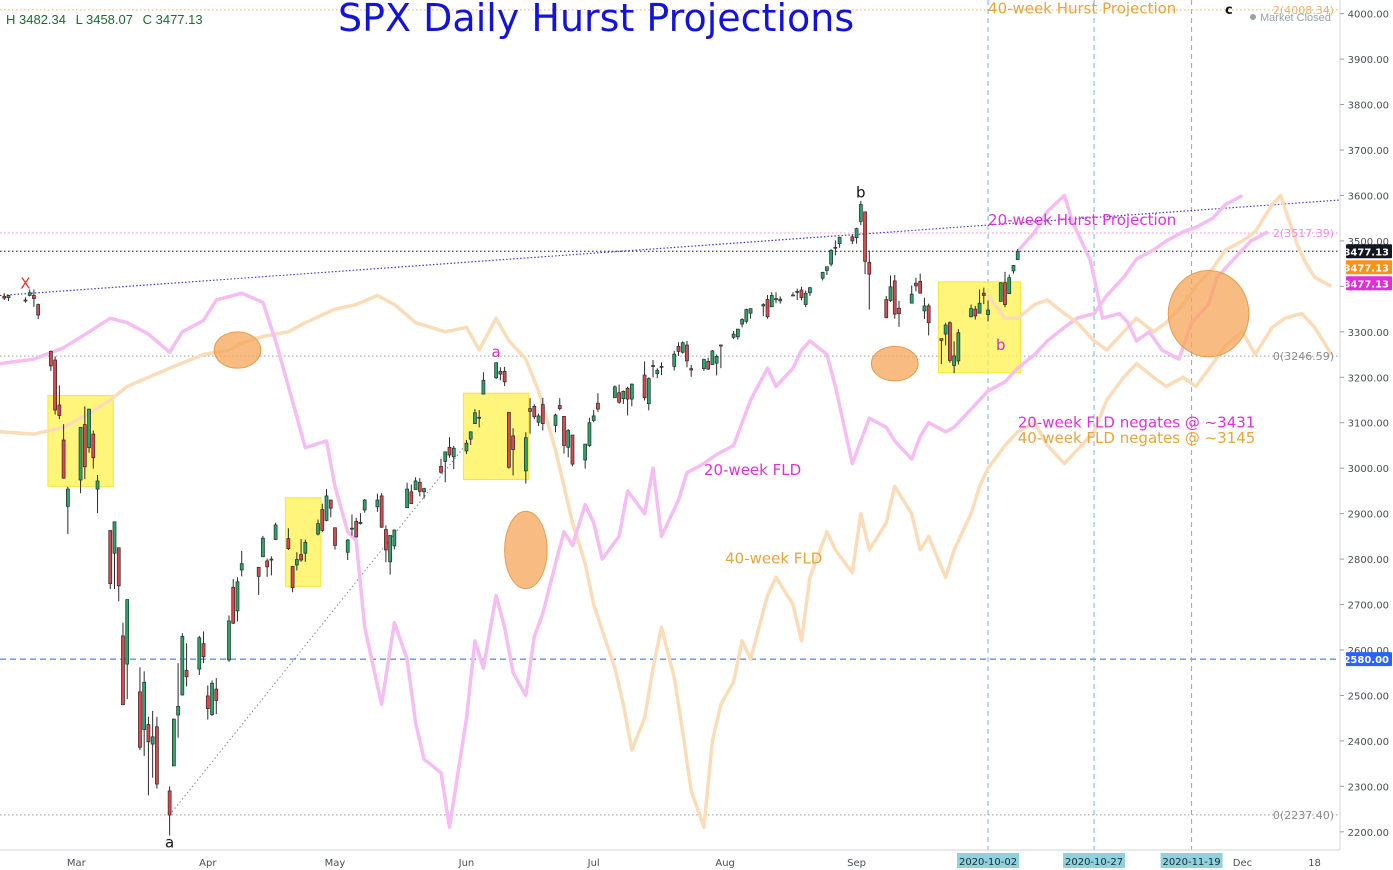  Describe the element at coordinates (1368, 196) in the screenshot. I see `price-axis-label: 3600.00` at that location.